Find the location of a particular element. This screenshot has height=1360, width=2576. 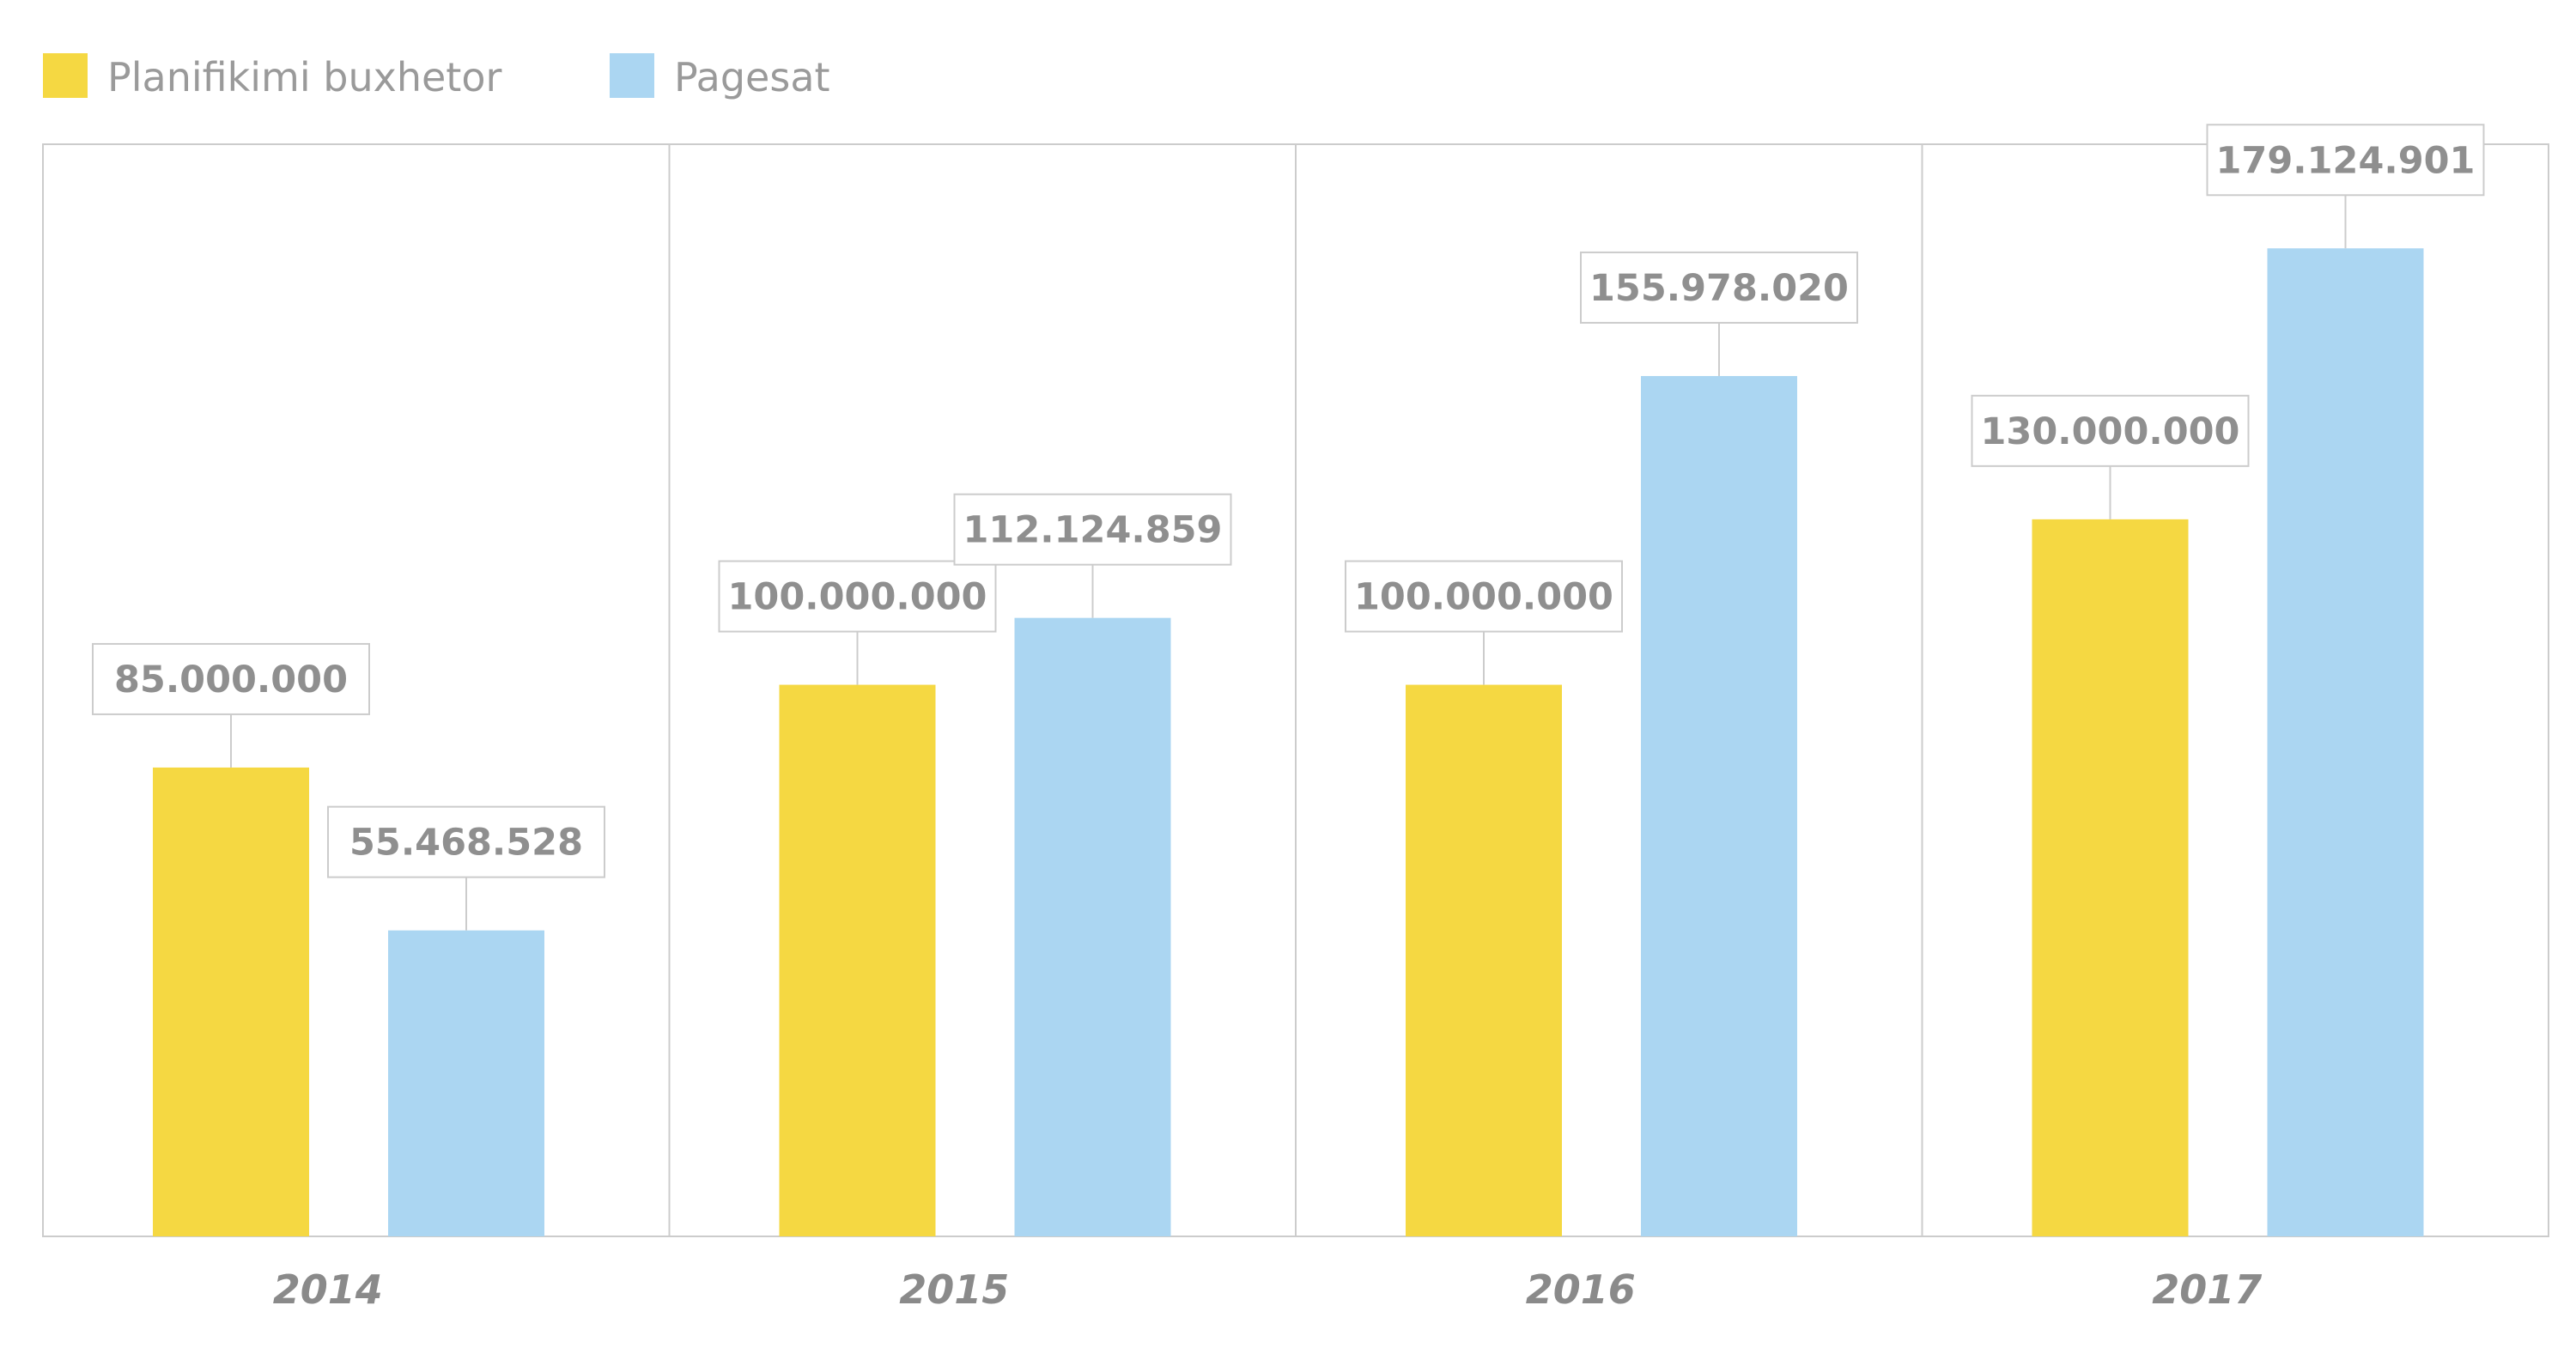

value-label-payments-2015: 112.124.859 is located at coordinates (1093, 530).